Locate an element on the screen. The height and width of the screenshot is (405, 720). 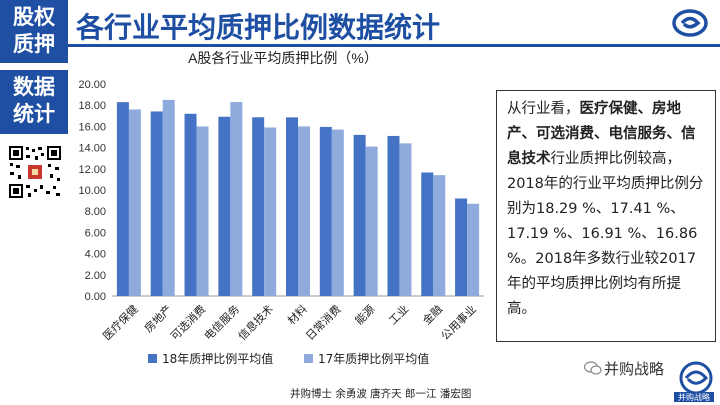
x-tick-label: 金融 is located at coordinates (432, 314).